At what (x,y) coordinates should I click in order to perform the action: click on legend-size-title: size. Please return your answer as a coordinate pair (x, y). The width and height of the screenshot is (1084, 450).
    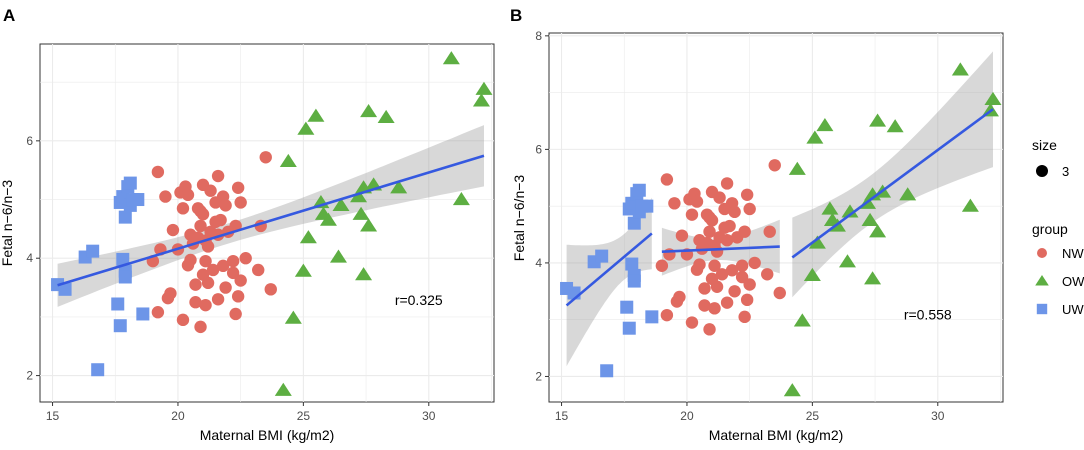
    Looking at the image, I should click on (1044, 145).